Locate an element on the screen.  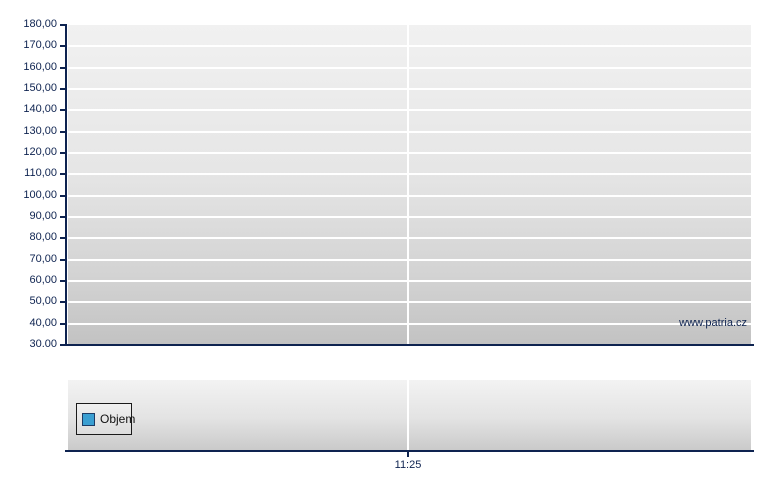
y-axis-label: 30.00 is located at coordinates (43, 344).